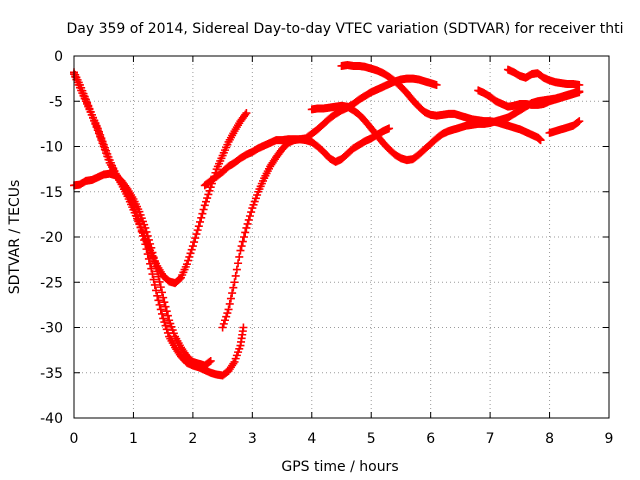 The width and height of the screenshot is (640, 480). What do you see at coordinates (490, 439) in the screenshot?
I see `x-tick-label: 7` at bounding box center [490, 439].